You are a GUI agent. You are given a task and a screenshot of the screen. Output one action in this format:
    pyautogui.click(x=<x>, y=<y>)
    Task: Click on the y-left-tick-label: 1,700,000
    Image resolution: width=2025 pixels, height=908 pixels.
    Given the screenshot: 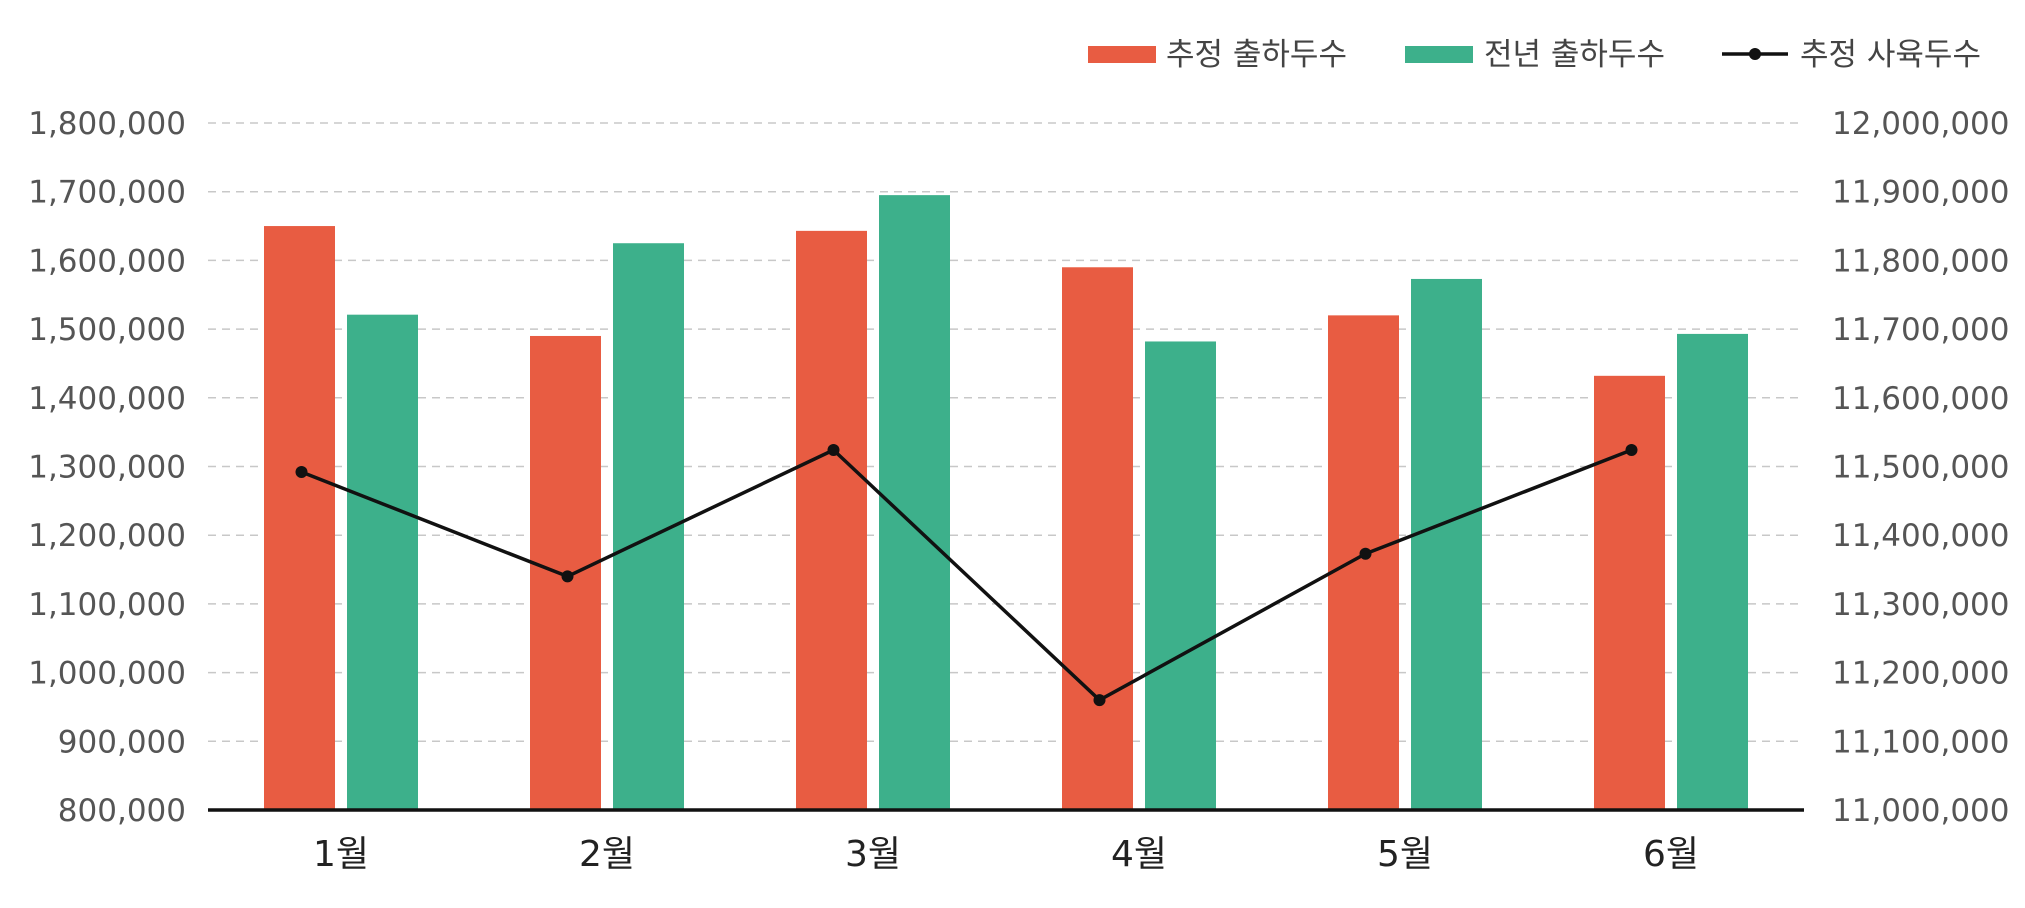 What is the action you would take?
    pyautogui.click(x=107, y=193)
    